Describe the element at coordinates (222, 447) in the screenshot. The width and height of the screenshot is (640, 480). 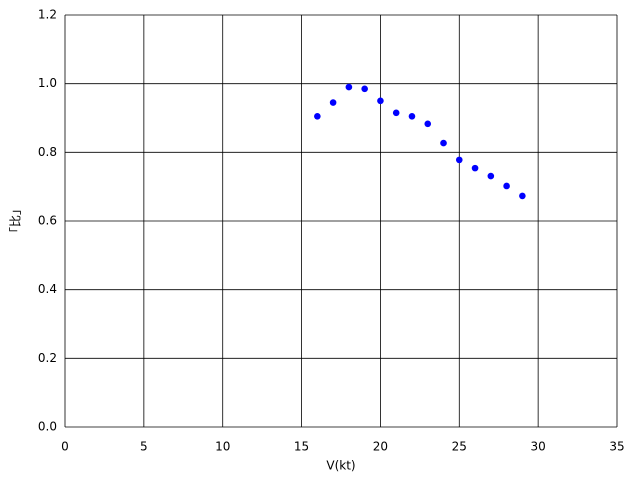
I see `x-tick-label: 10` at that location.